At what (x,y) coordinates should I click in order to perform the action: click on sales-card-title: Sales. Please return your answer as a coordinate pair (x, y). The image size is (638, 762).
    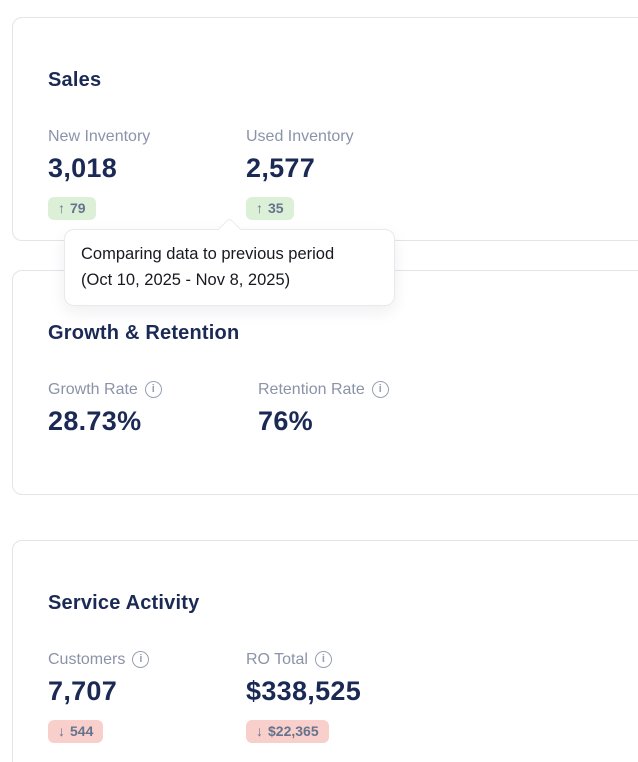
    Looking at the image, I should click on (75, 79).